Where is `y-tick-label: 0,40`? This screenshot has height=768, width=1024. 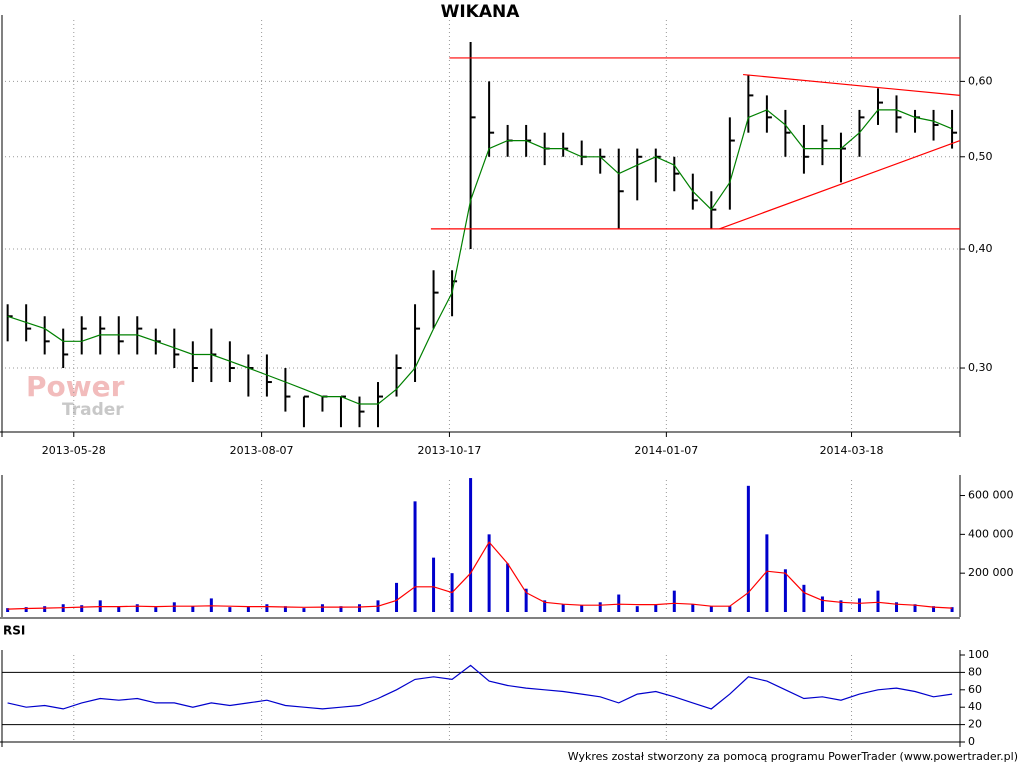 y-tick-label: 0,40 is located at coordinates (980, 248).